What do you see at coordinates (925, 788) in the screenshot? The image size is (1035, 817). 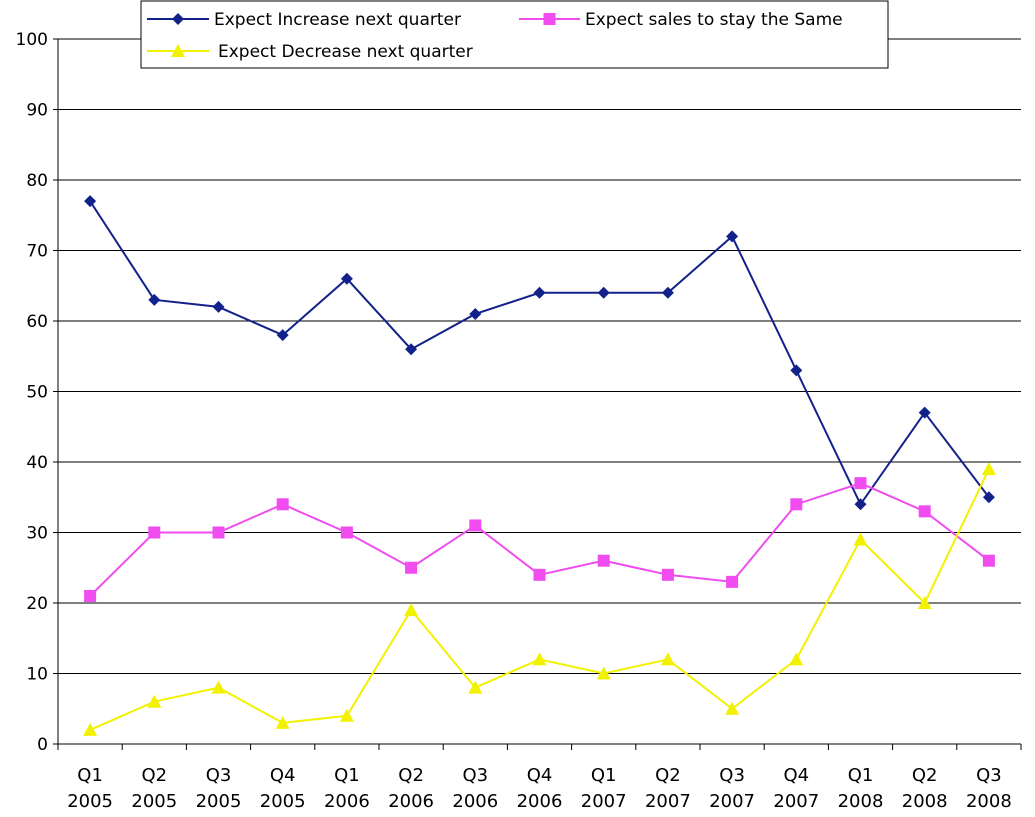 I see `x-tick-label: Q2 2008` at bounding box center [925, 788].